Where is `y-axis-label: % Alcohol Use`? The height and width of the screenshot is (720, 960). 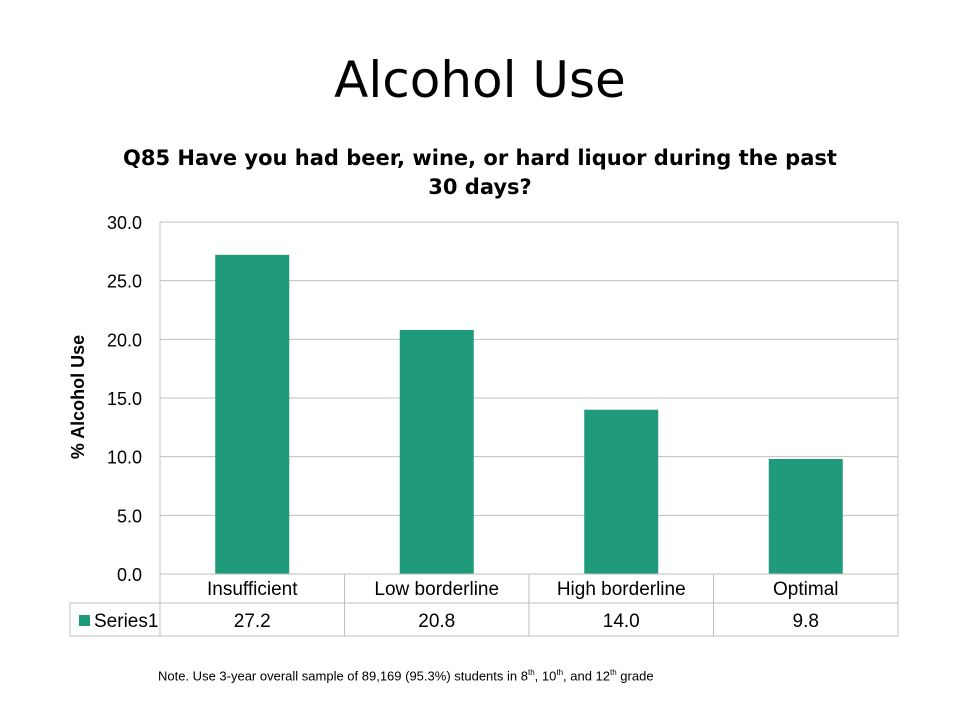
y-axis-label: % Alcohol Use is located at coordinates (78, 397).